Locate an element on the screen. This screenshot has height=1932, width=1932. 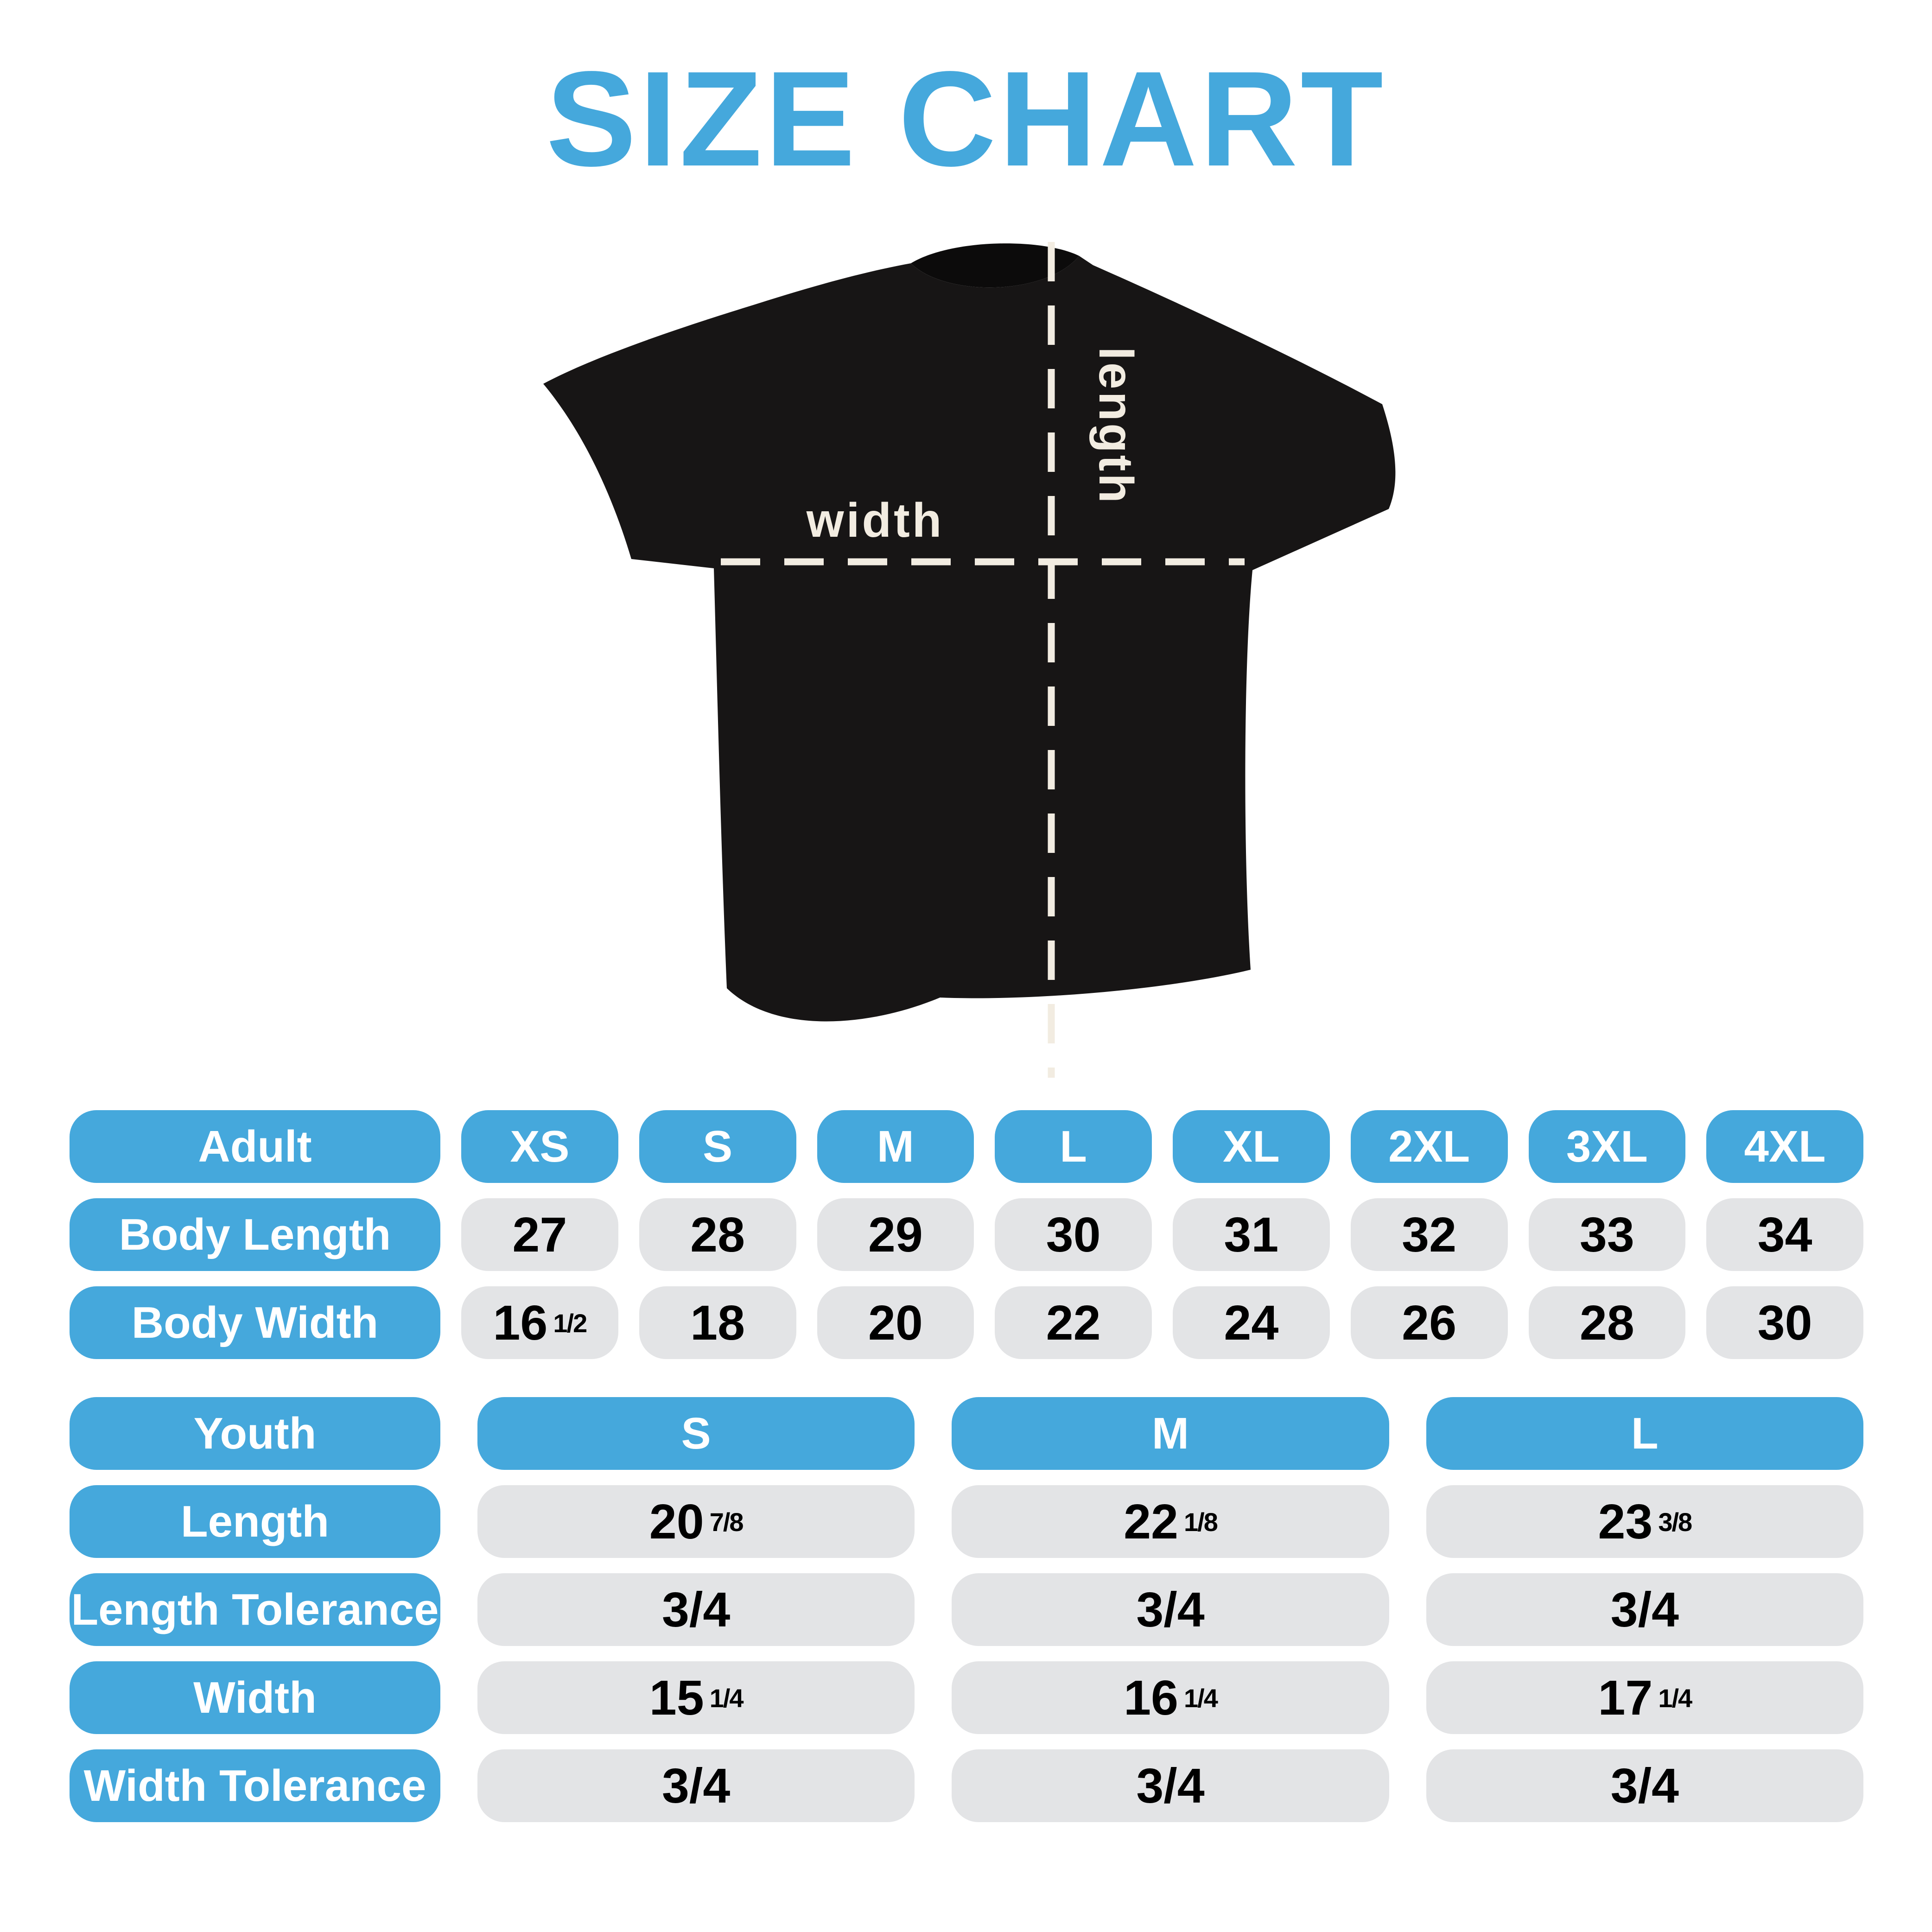
body-length-value-m: 29 is located at coordinates (895, 1234).